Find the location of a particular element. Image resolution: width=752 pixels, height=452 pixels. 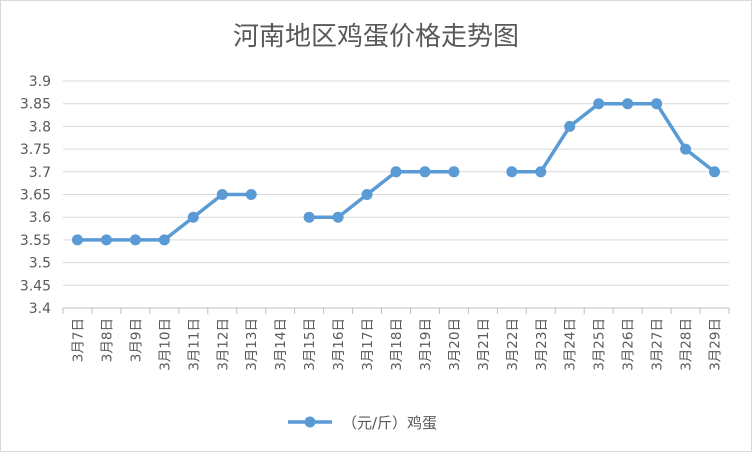

y-tick-label: 3.8 is located at coordinates (40, 127).